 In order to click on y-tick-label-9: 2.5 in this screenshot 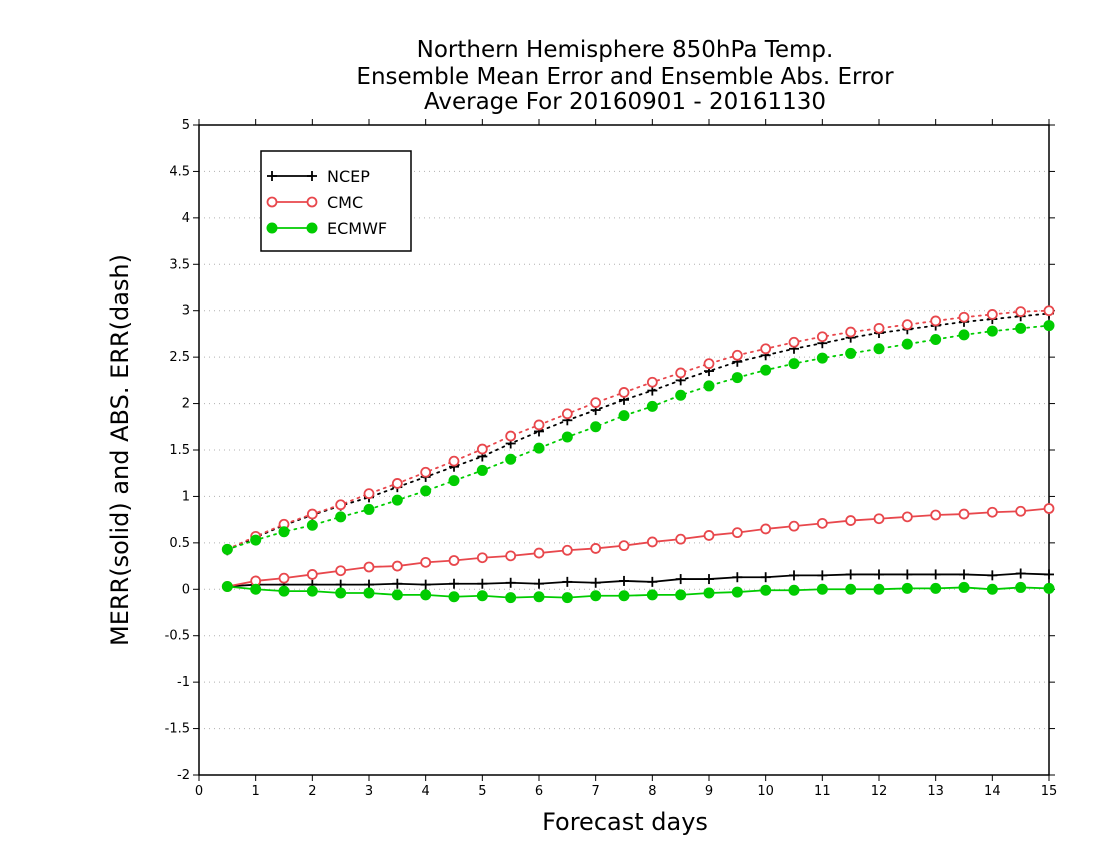, I will do `click(179, 357)`.